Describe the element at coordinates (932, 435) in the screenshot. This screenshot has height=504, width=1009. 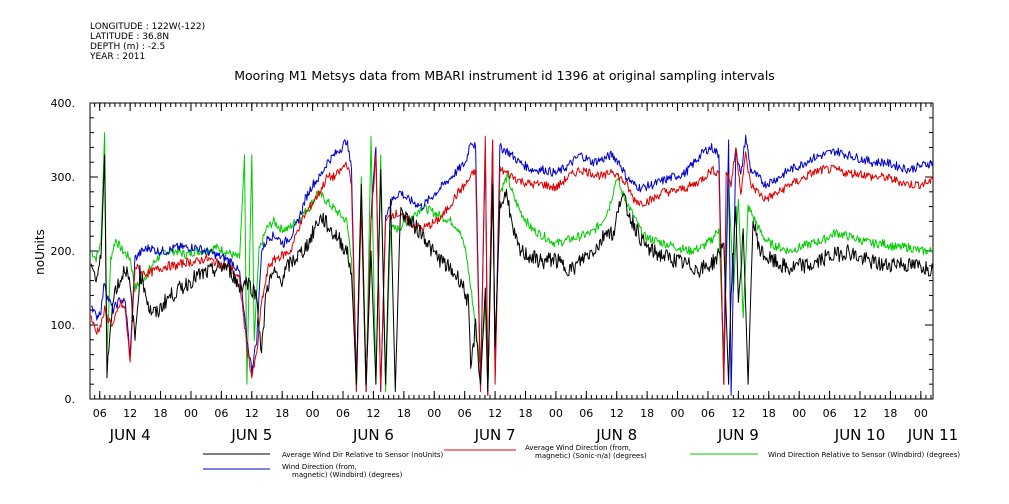
I see `x-day-label: JUN 11` at that location.